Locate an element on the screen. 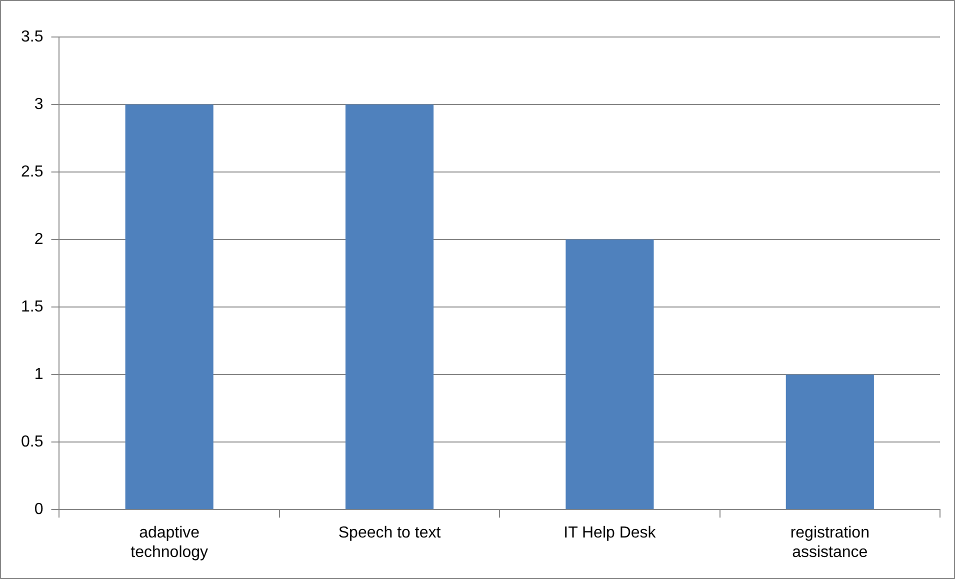  x-tick-label: Speech to text is located at coordinates (390, 533).